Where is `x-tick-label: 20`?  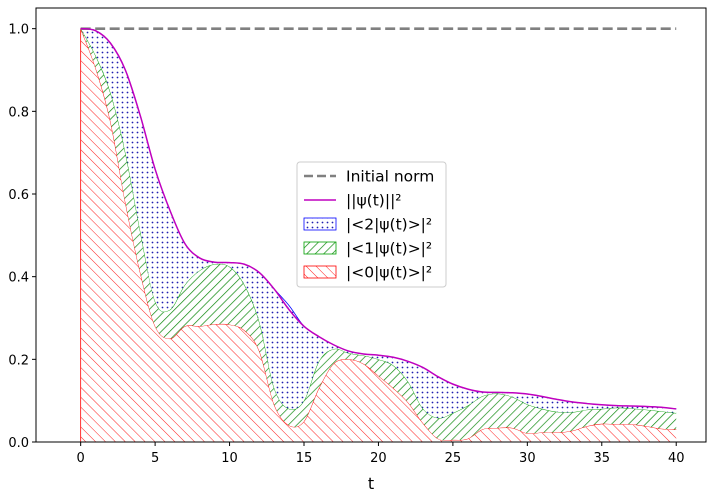
x-tick-label: 20 is located at coordinates (378, 458).